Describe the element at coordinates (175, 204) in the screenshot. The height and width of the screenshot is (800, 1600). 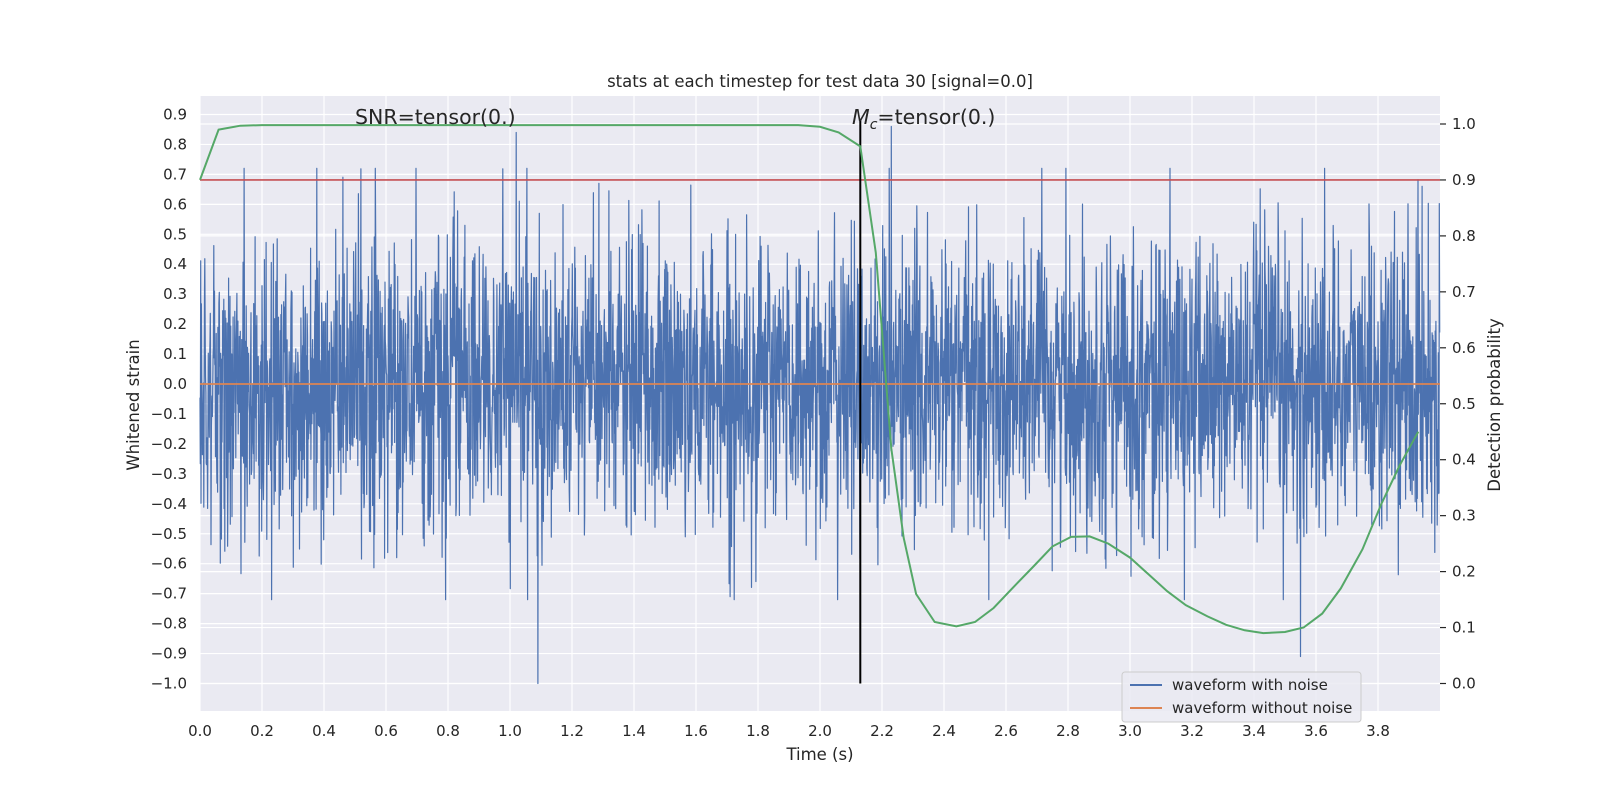
I see `left-y-tick-label: 0.6` at that location.